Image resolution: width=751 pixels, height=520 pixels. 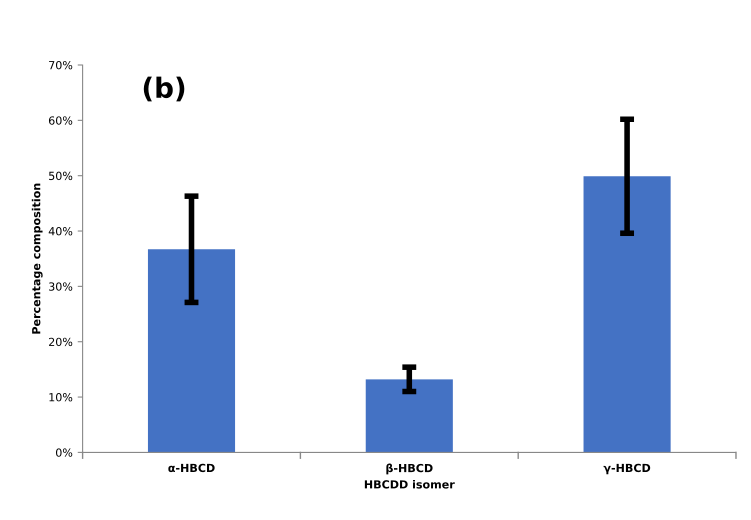 What do you see at coordinates (64, 452) in the screenshot?
I see `y-tick-label: 0%` at bounding box center [64, 452].